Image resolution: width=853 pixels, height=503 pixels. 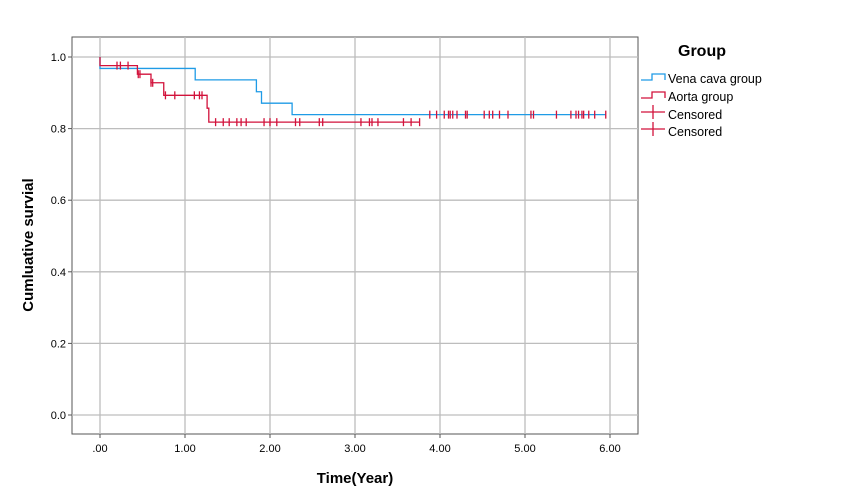 I want to click on km-curve-aorta, so click(x=259, y=90).